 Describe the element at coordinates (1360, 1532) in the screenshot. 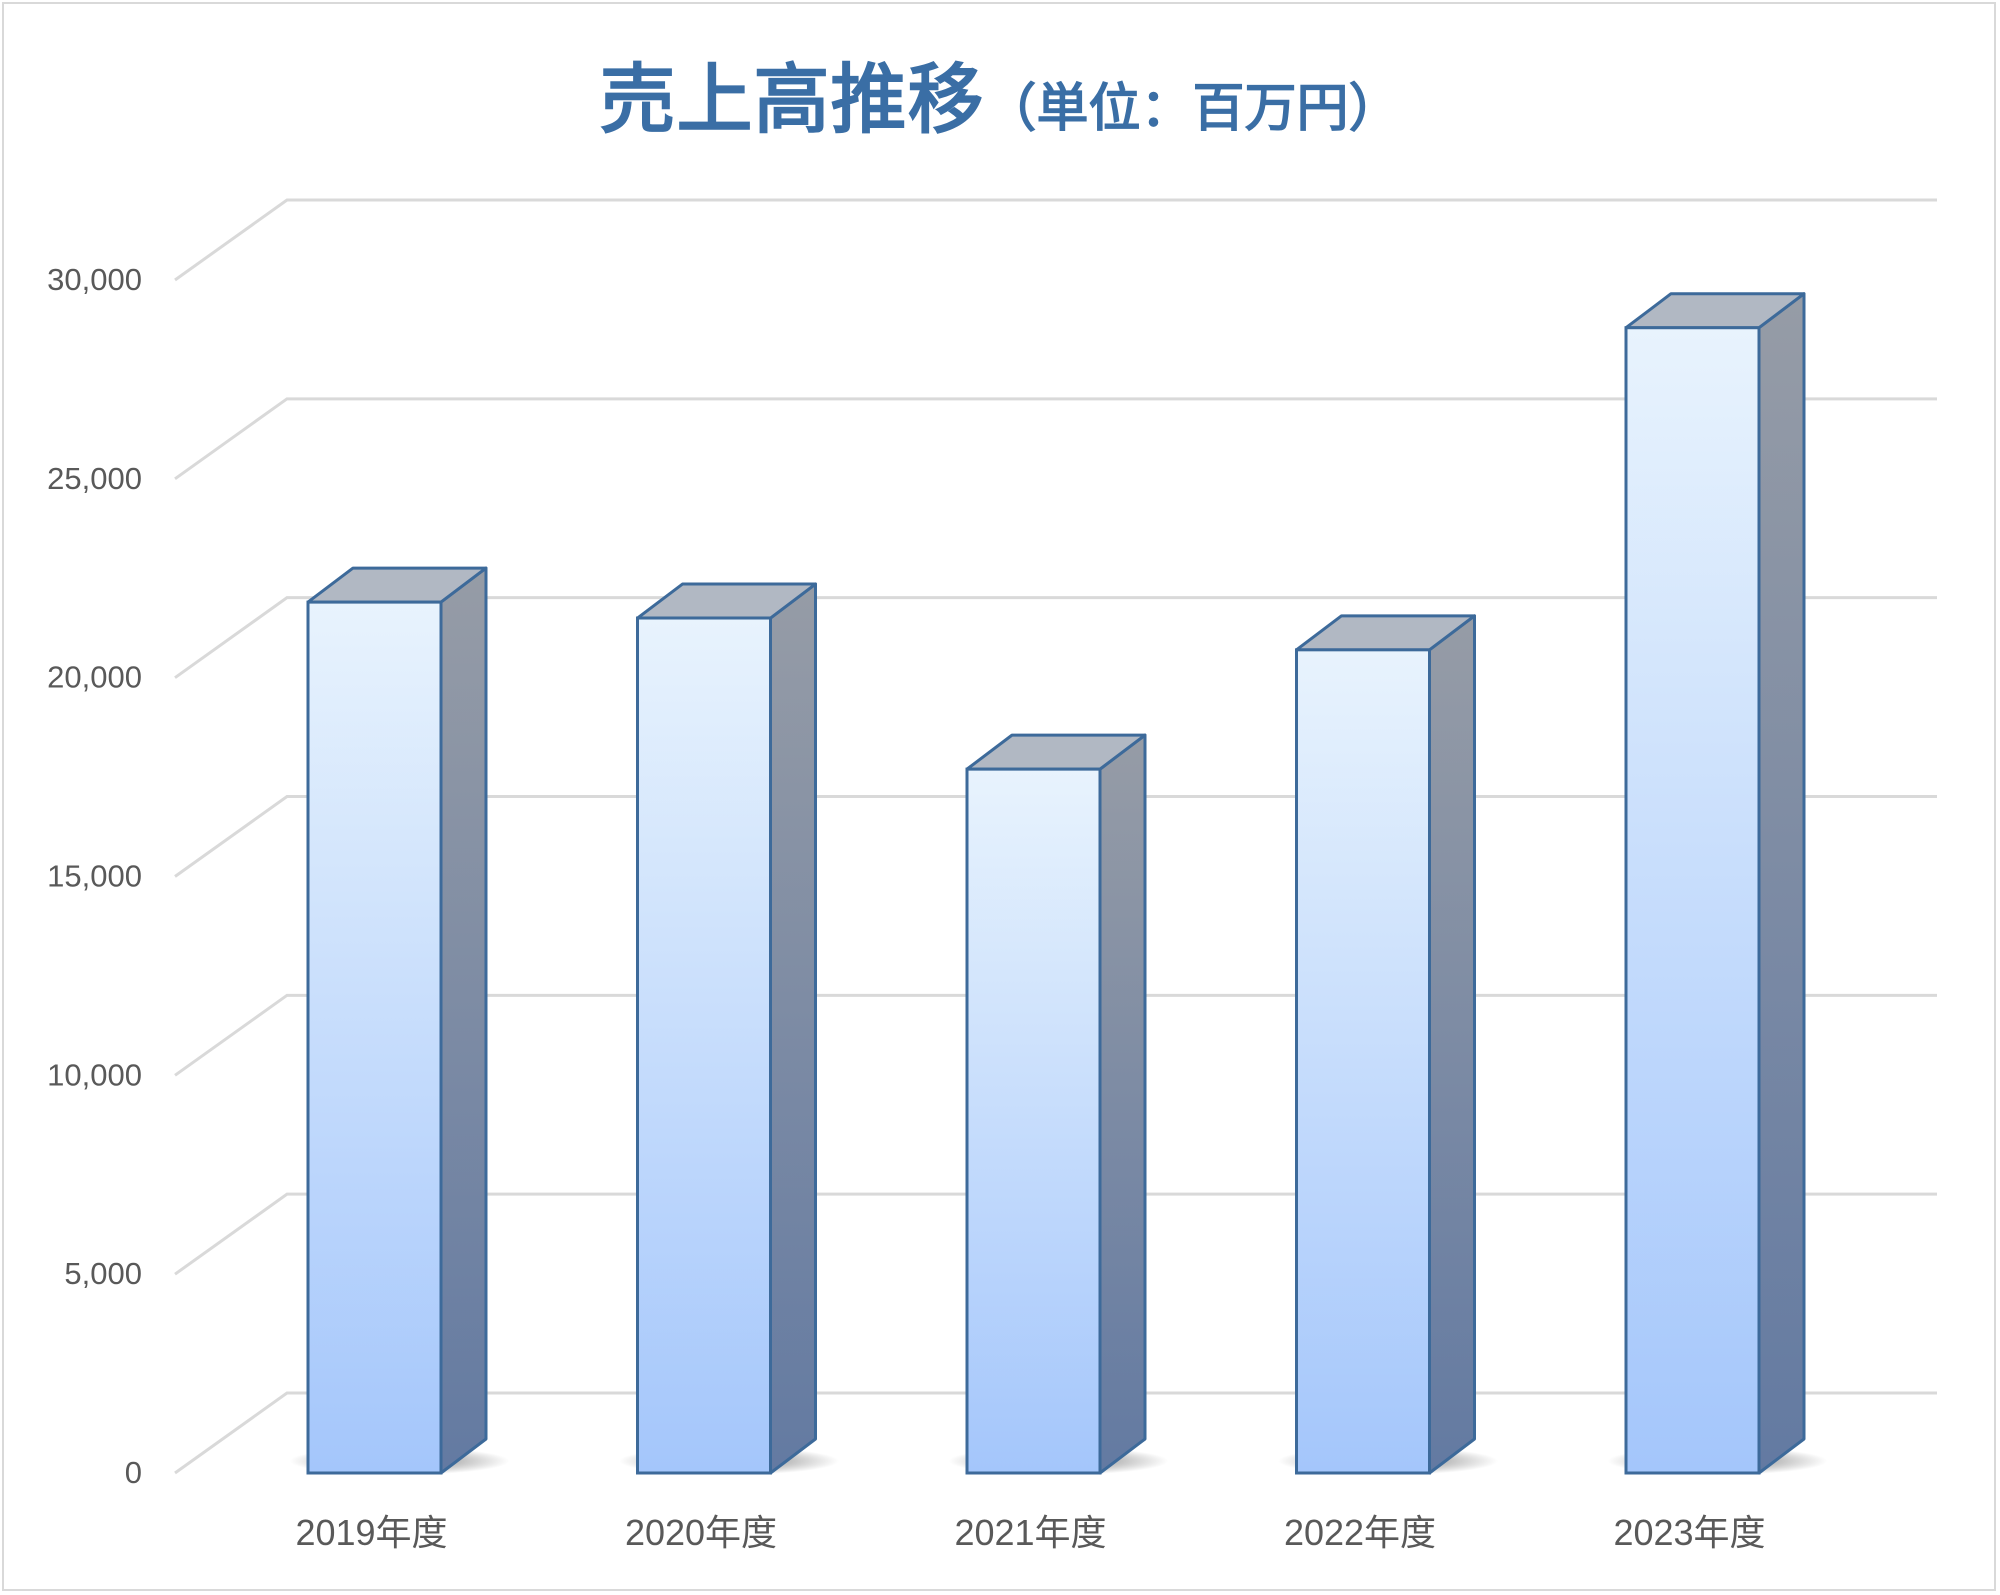

I see `x-tick-label: 2022年度` at that location.